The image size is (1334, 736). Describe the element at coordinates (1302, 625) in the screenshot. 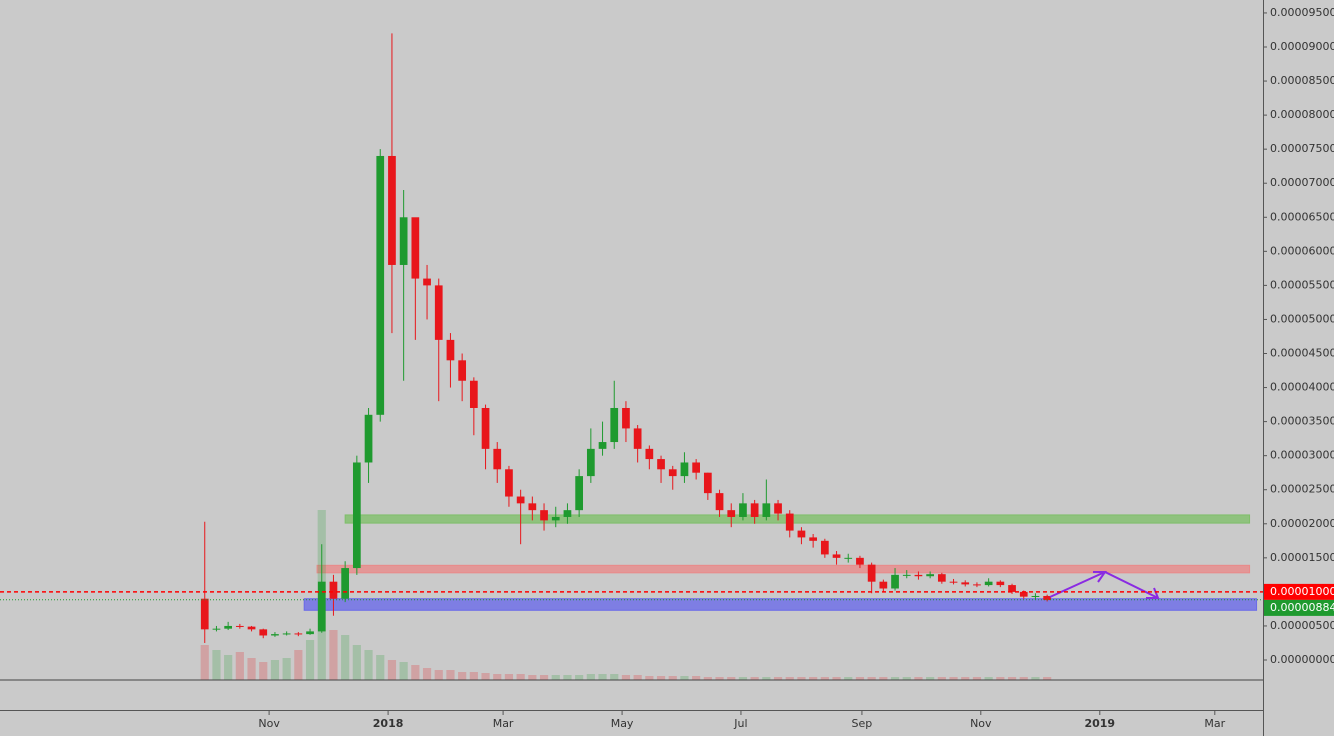

I see `y-tick-label: 0.00000500` at that location.